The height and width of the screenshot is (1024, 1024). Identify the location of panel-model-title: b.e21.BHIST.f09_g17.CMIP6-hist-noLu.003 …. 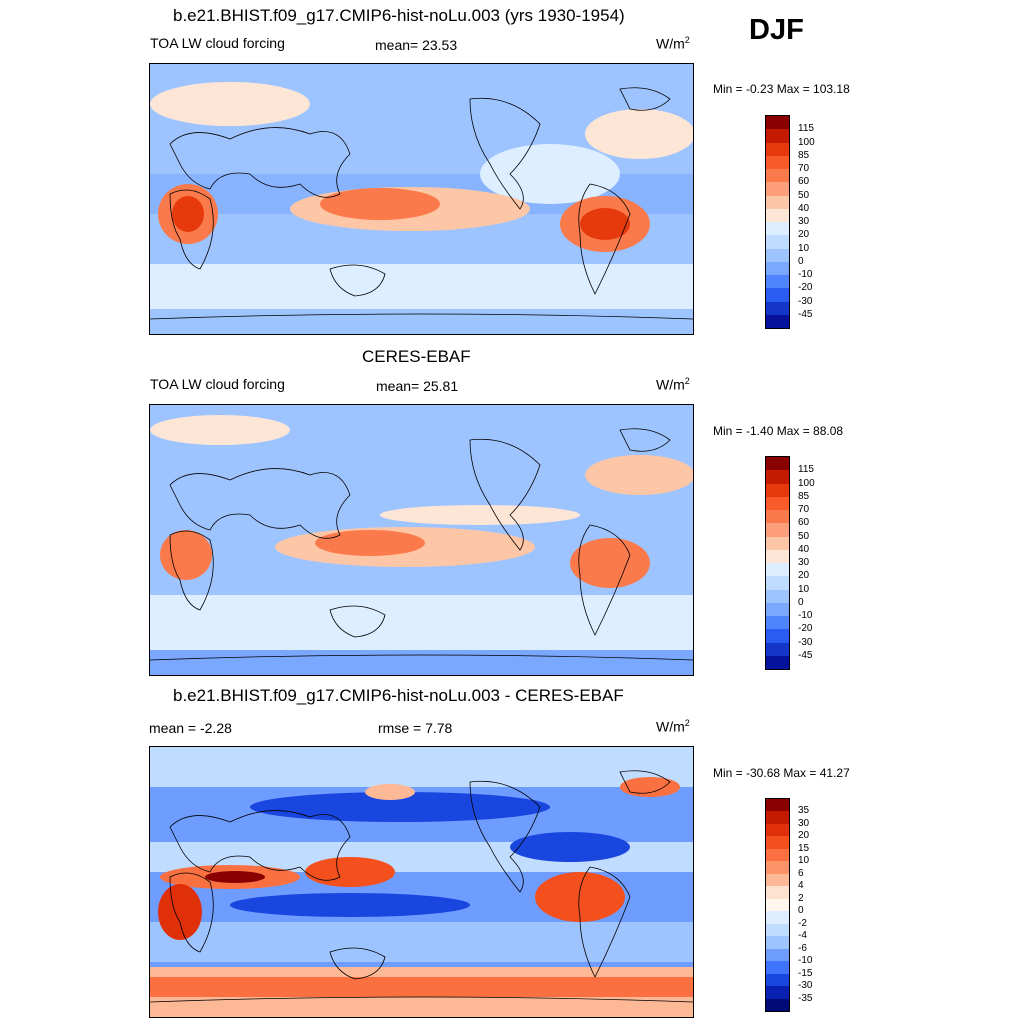
(399, 15).